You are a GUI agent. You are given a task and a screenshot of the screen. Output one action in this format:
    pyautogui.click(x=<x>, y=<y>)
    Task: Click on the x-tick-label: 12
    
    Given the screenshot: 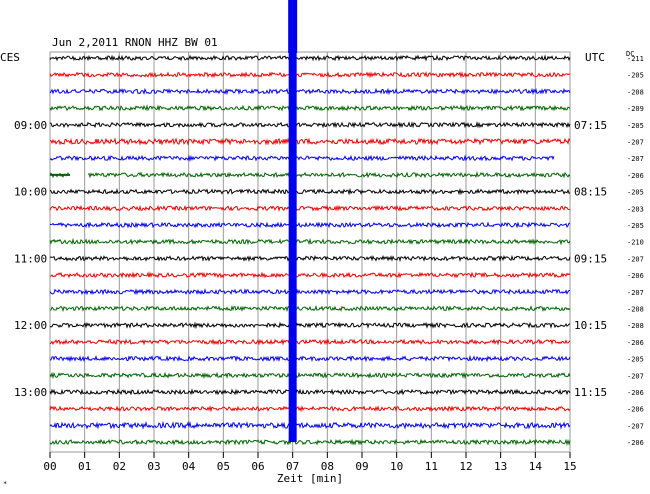 What is the action you would take?
    pyautogui.click(x=465, y=466)
    